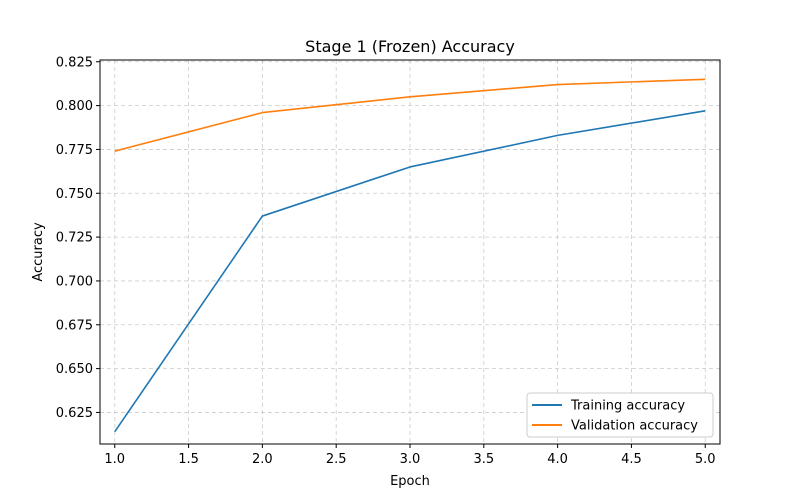  I want to click on x-tick-label: 2.0, so click(262, 459).